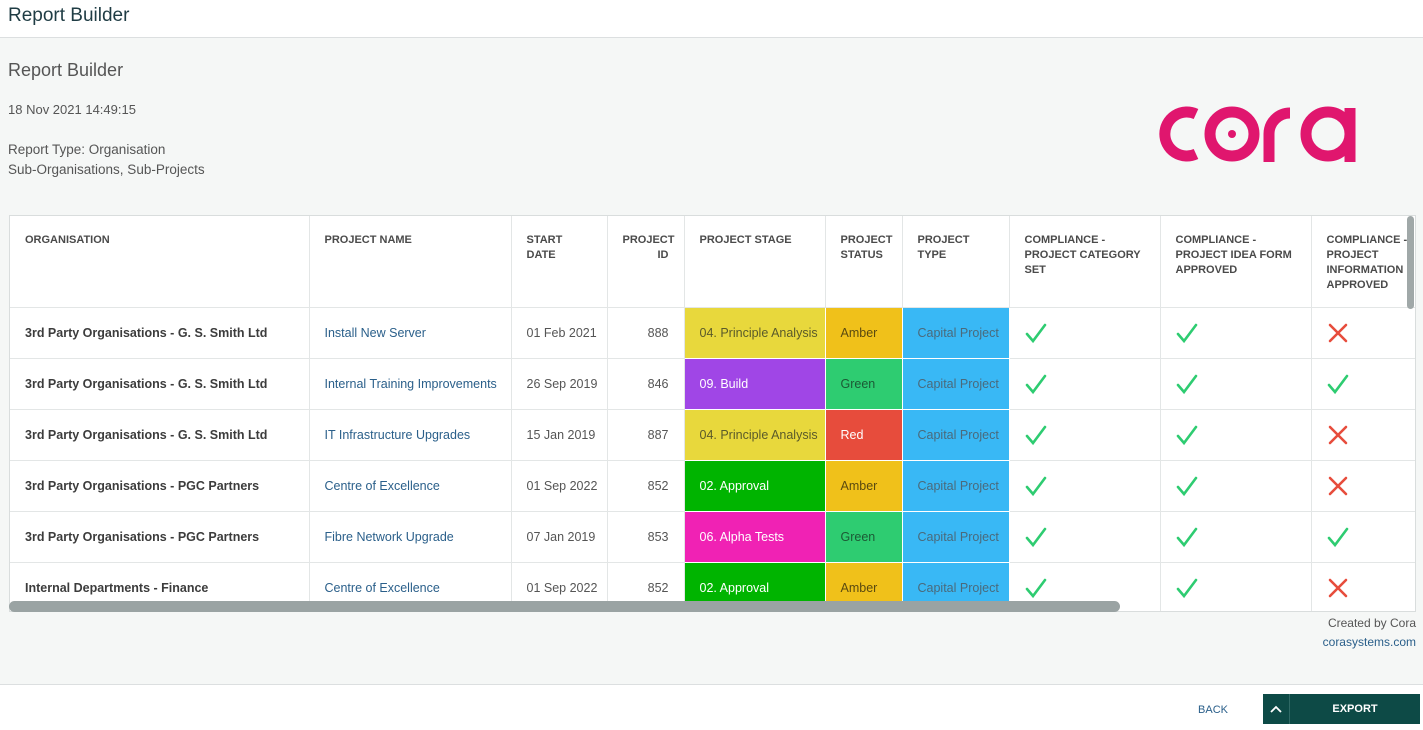  What do you see at coordinates (1085, 262) in the screenshot?
I see `col-header-compliance-category: COMPLIANCE - PROJECT CATEGORY SET` at bounding box center [1085, 262].